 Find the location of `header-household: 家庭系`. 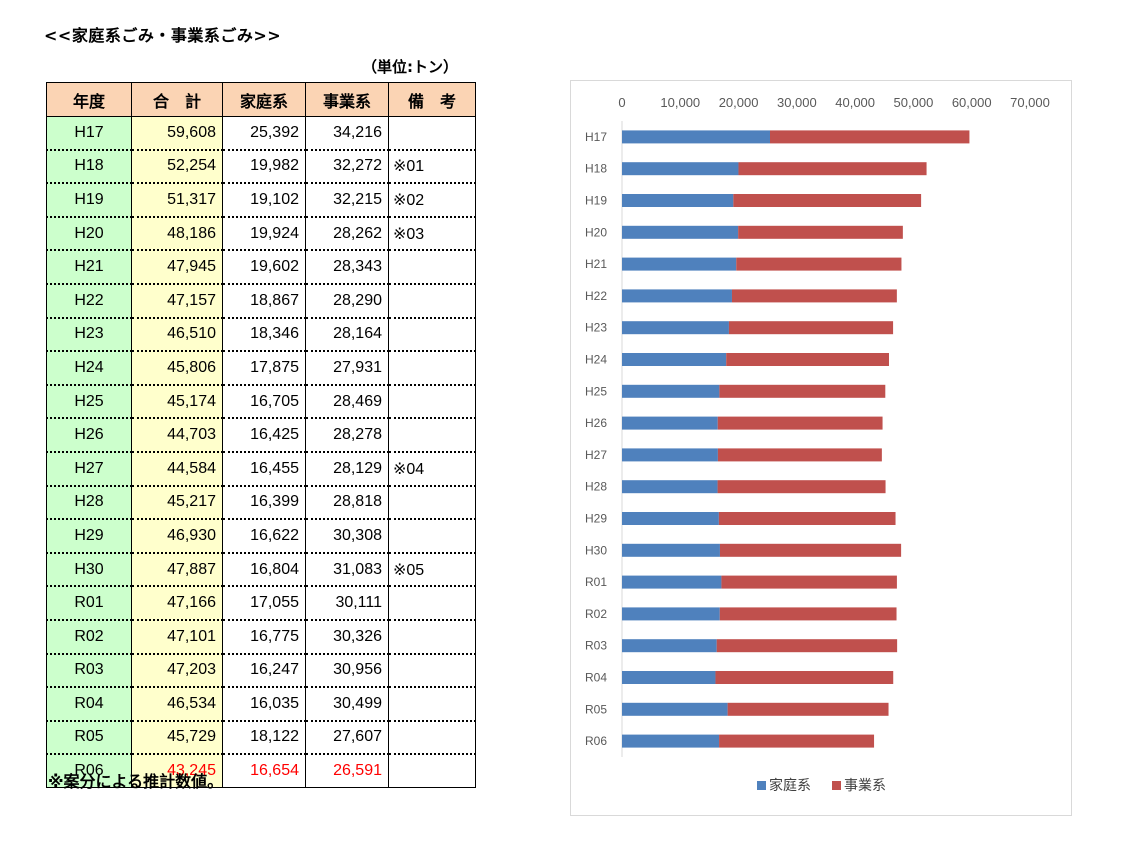

header-household: 家庭系 is located at coordinates (264, 99).